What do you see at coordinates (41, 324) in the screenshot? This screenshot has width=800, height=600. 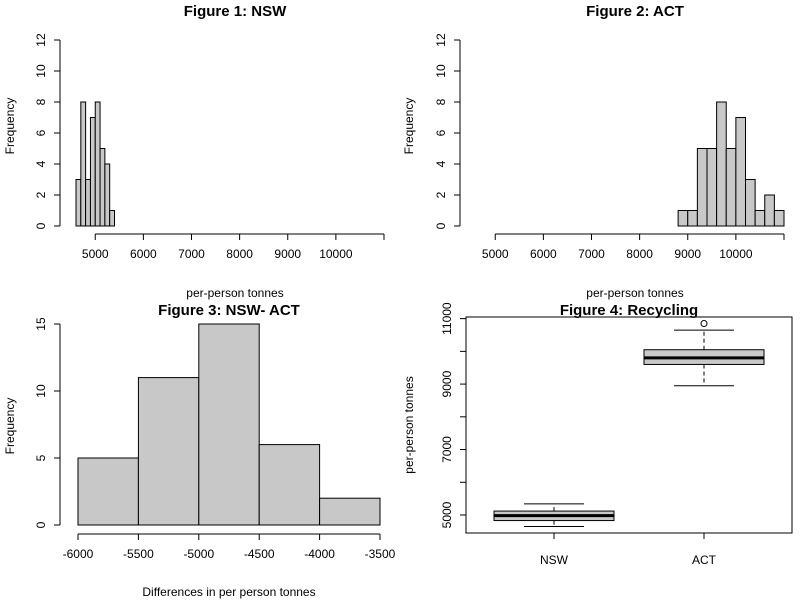 I see `y-tick-label: 15` at bounding box center [41, 324].